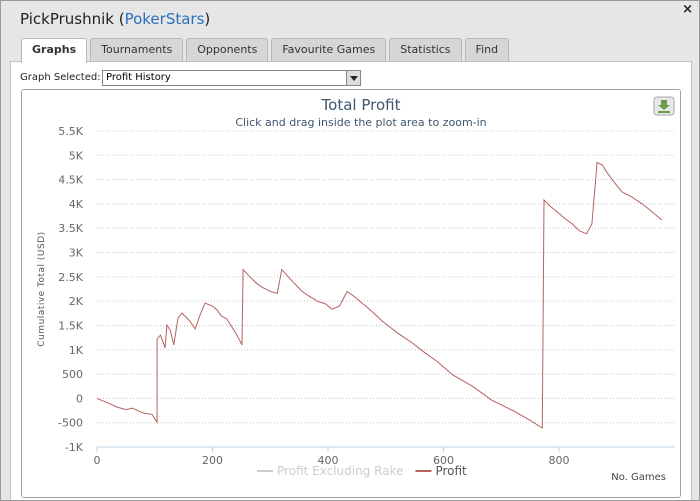  What do you see at coordinates (340, 471) in the screenshot?
I see `legend-label: Profit Excluding Rake` at bounding box center [340, 471].